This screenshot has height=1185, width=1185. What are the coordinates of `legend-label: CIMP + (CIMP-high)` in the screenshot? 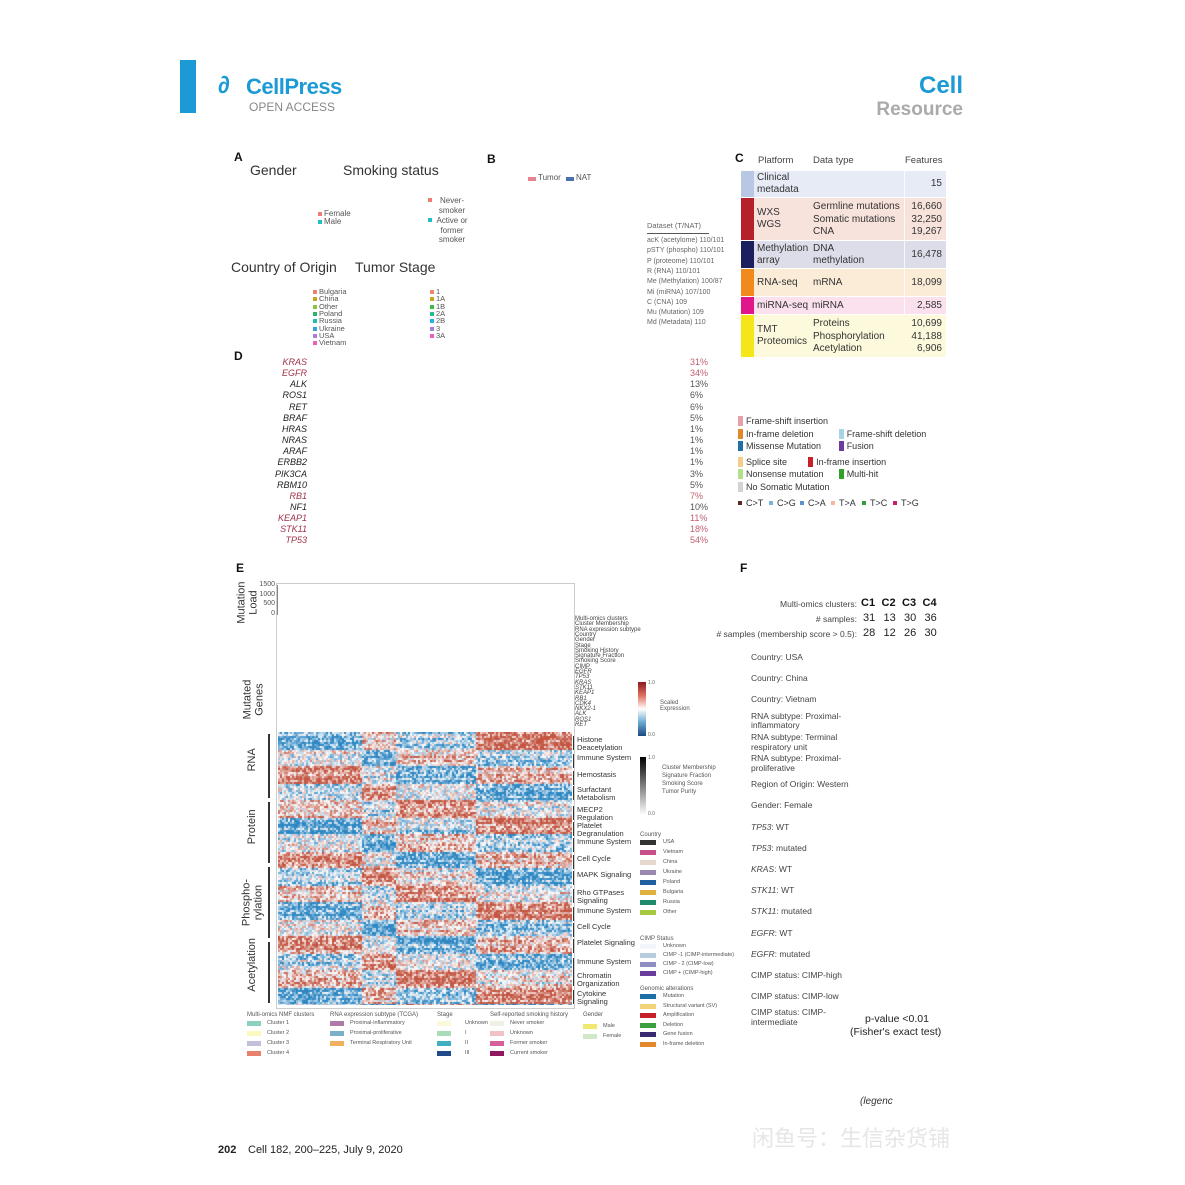 It's located at (688, 973).